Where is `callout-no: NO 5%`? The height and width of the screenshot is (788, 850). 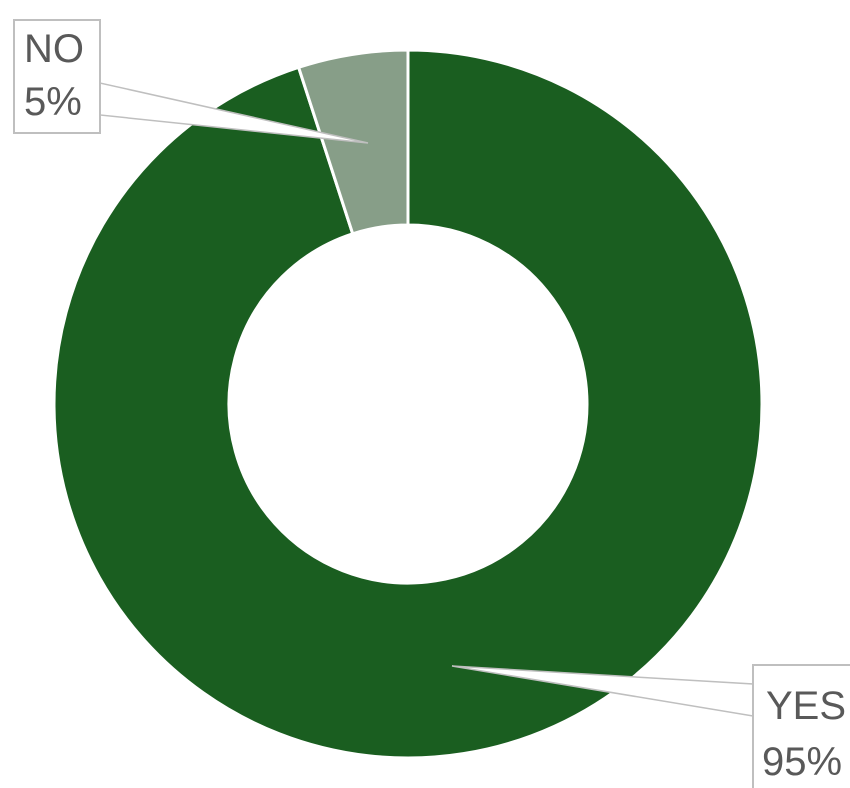
callout-no: NO 5% is located at coordinates (191, 81).